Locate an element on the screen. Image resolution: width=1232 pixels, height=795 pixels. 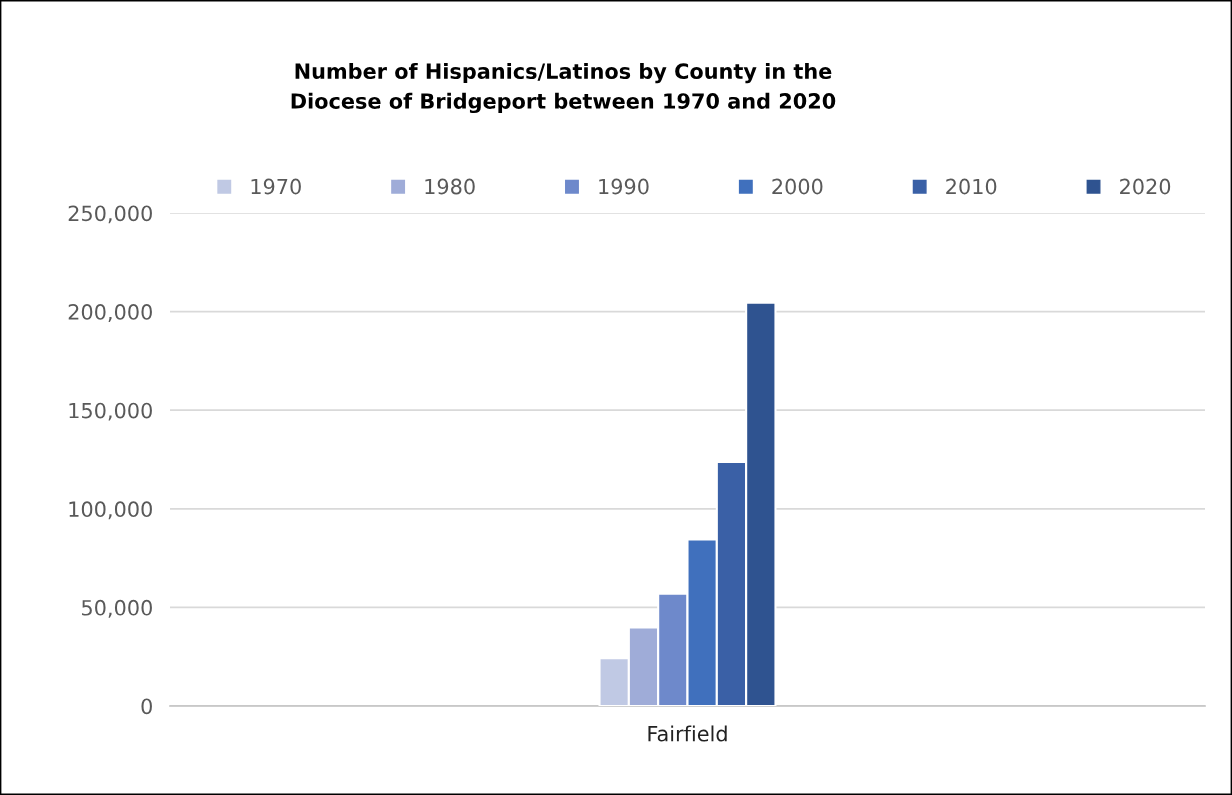
y-tick-label: 50,000 is located at coordinates (117, 608).